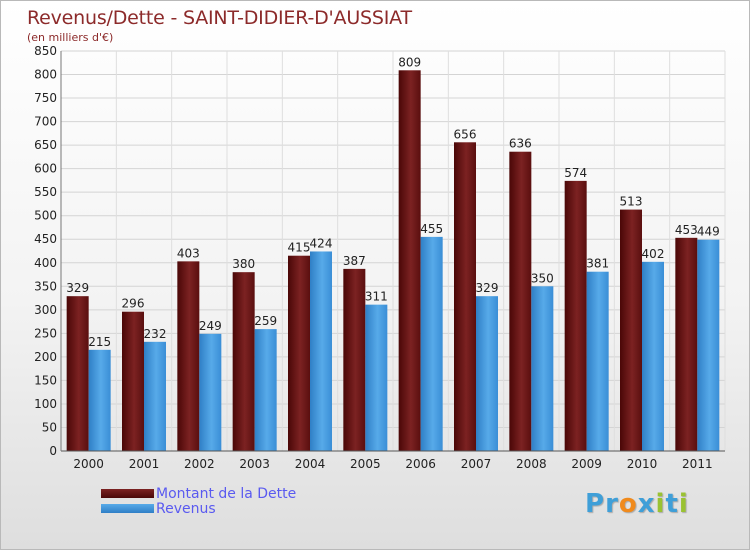  I want to click on bar-revenus-2001, so click(155, 396).